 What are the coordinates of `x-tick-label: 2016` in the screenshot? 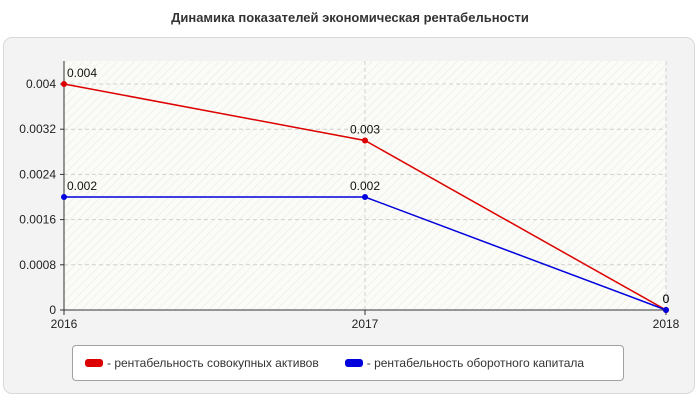 It's located at (64, 324).